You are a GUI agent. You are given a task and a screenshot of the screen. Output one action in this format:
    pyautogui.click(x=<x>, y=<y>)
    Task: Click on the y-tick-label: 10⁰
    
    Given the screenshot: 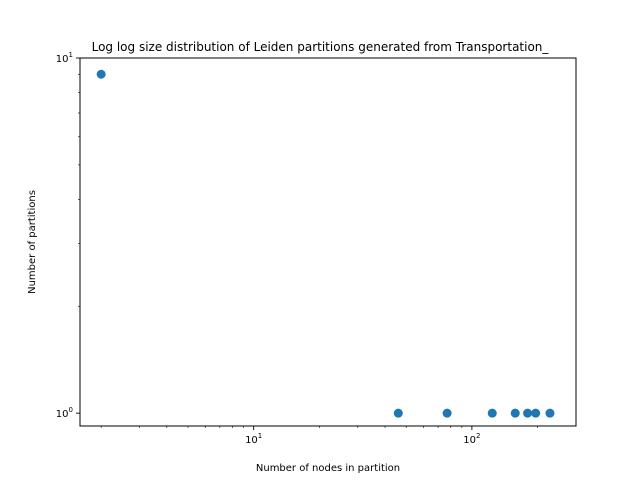 What is the action you would take?
    pyautogui.click(x=64, y=413)
    